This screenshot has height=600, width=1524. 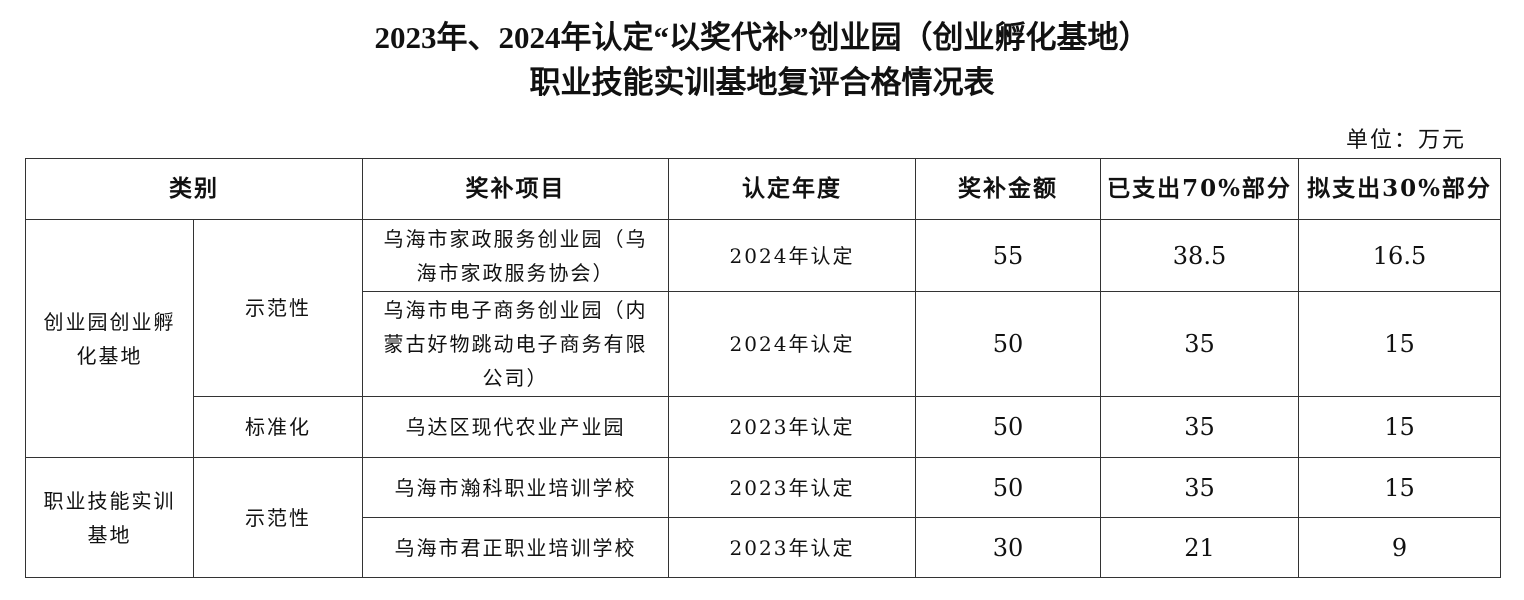 What do you see at coordinates (515, 344) in the screenshot?
I see `project-cell: 乌海市电子商务创业园（内蒙古好物跳动电子商务有限公司）` at bounding box center [515, 344].